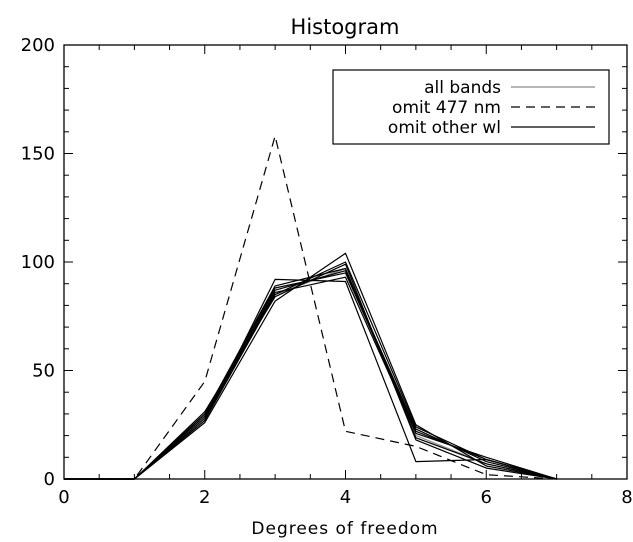 The height and width of the screenshot is (542, 633). I want to click on legend-label: all bands, so click(462, 88).